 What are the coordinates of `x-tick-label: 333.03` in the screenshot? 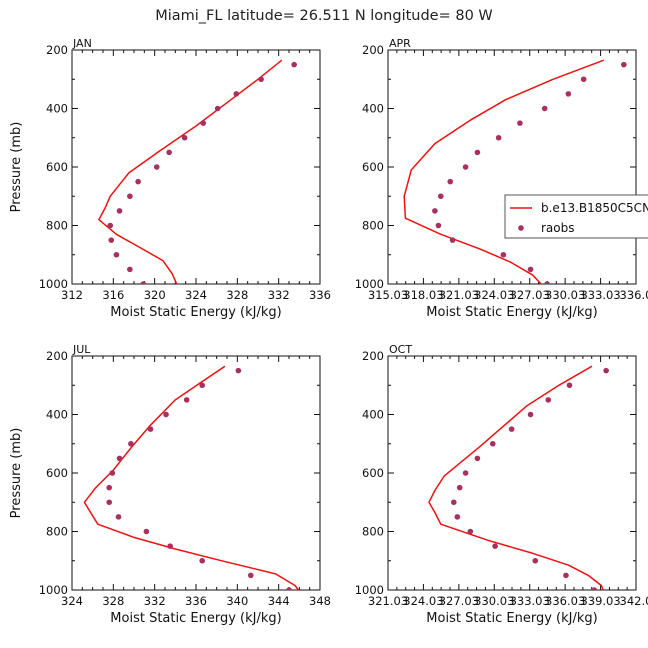 It's located at (600, 295).